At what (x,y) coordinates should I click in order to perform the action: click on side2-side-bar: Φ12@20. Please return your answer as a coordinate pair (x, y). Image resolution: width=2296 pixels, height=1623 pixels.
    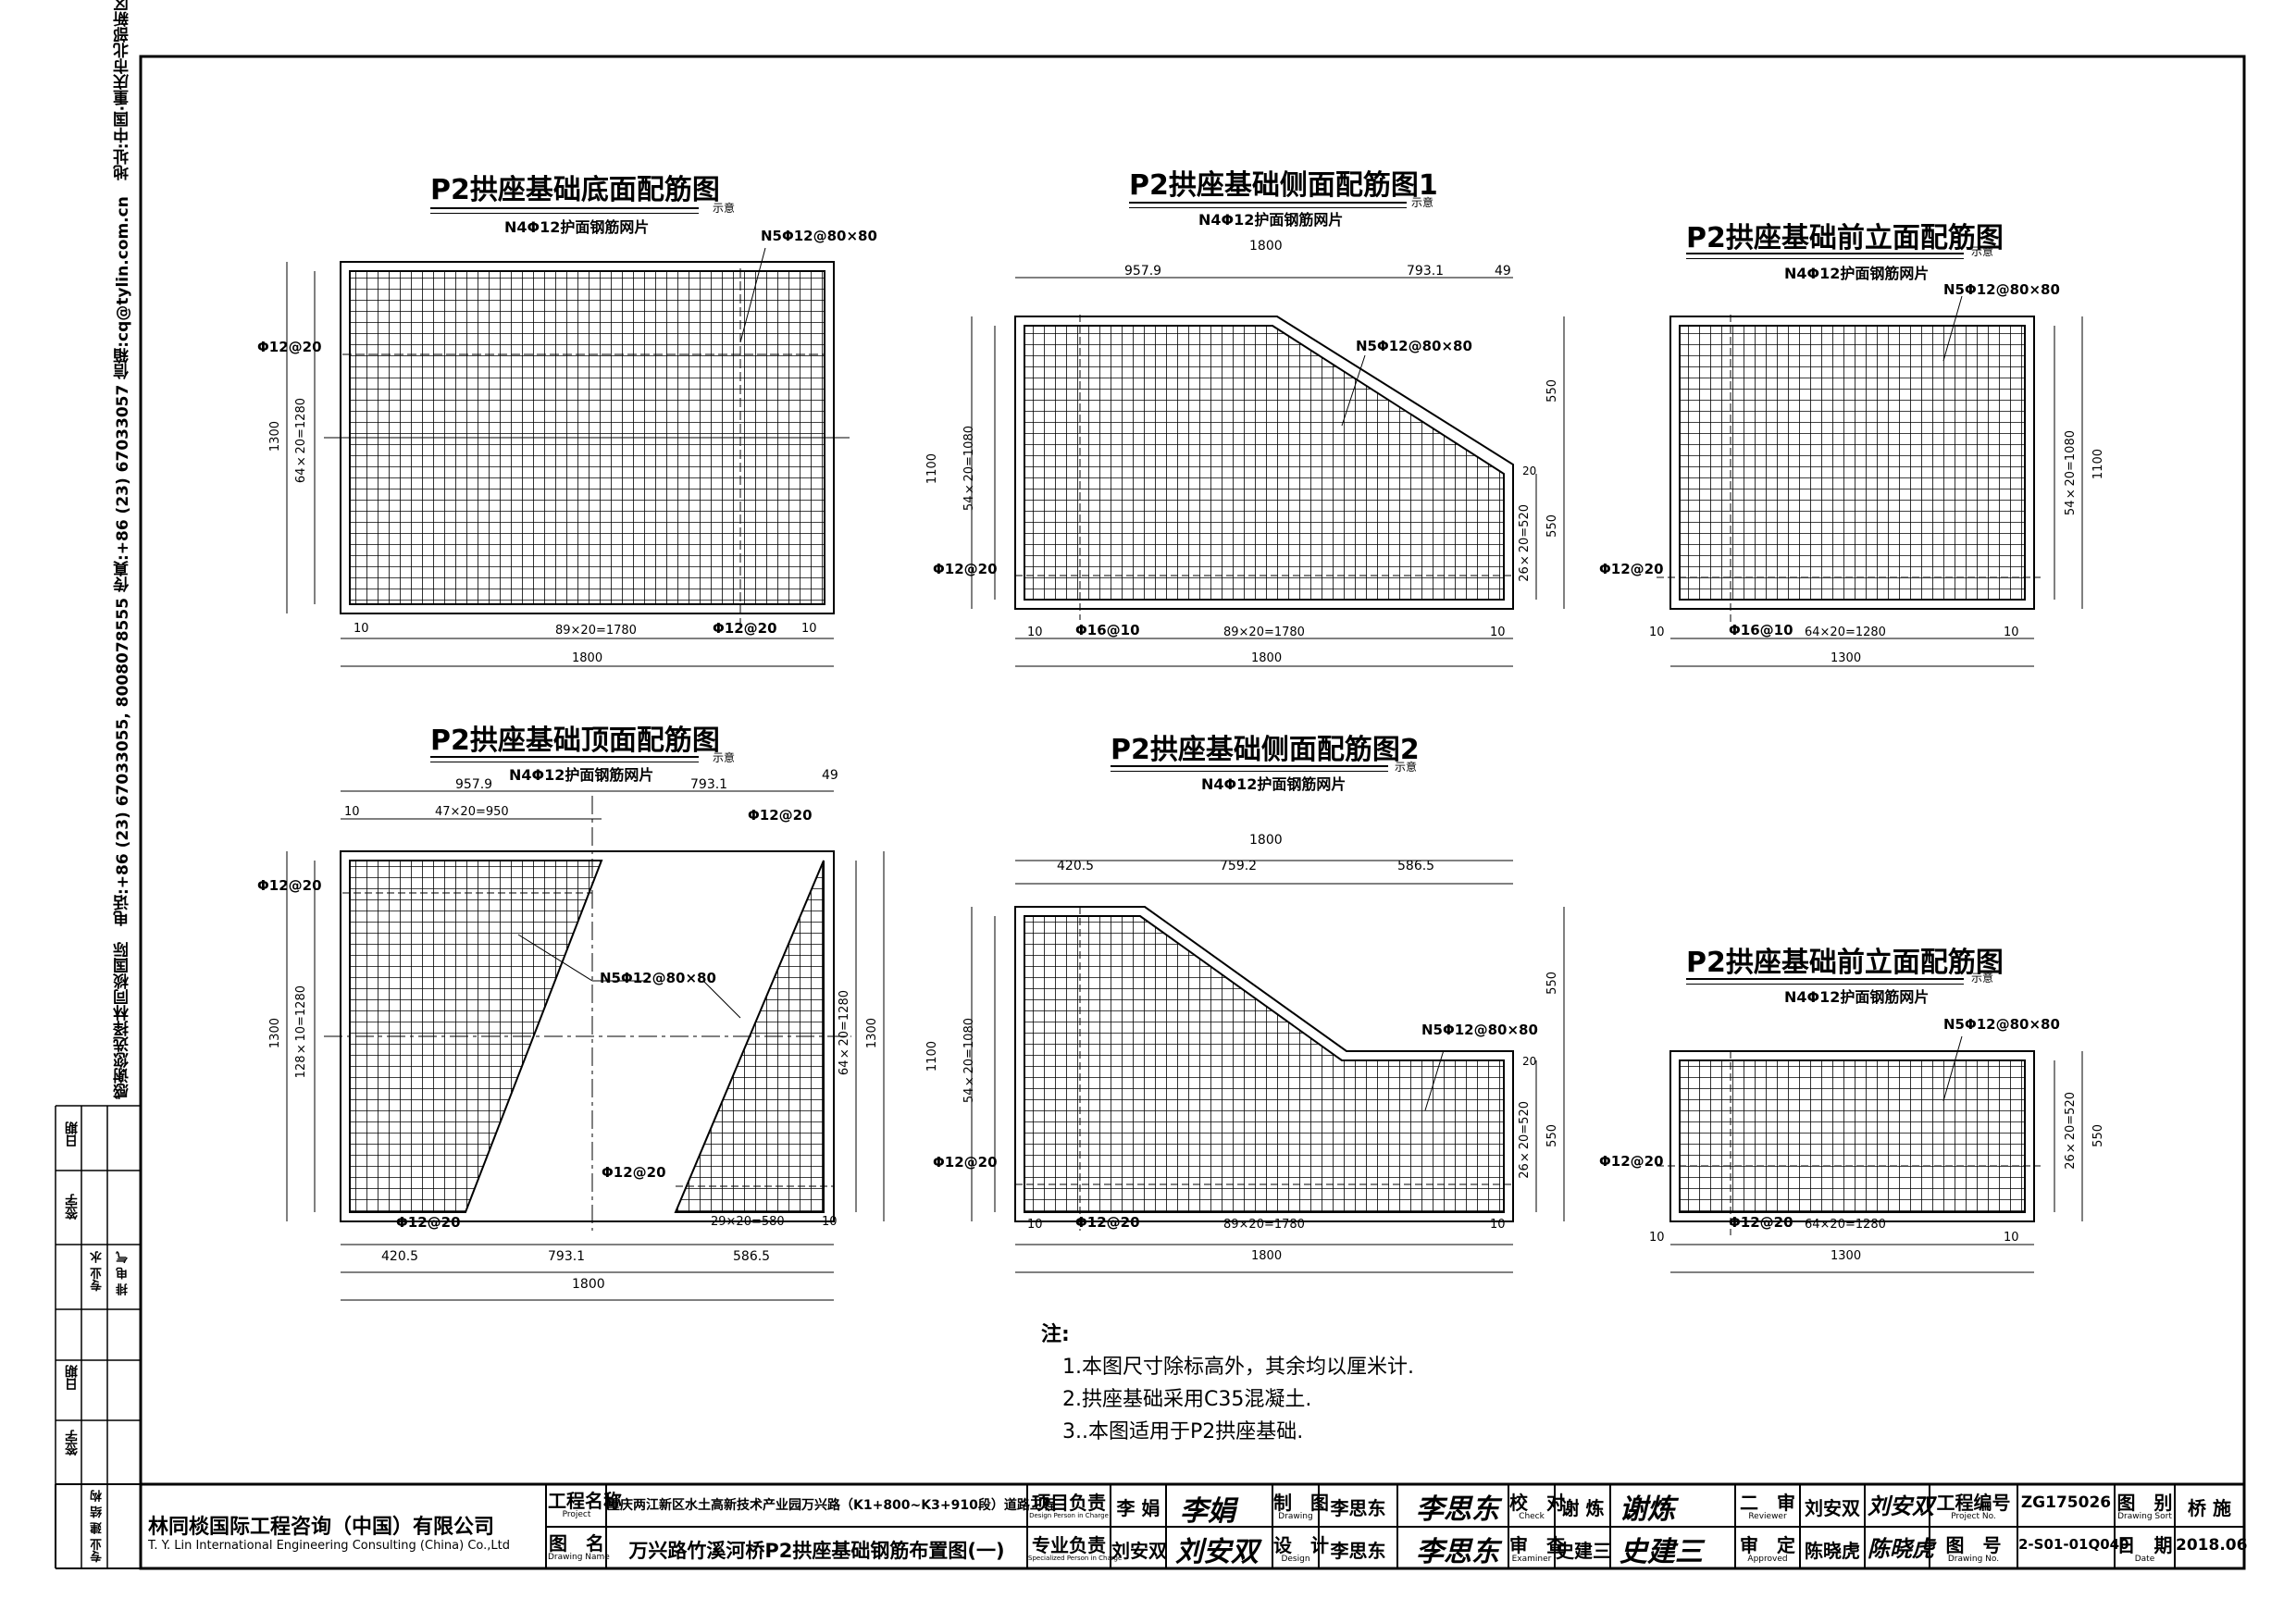
    Looking at the image, I should click on (966, 1162).